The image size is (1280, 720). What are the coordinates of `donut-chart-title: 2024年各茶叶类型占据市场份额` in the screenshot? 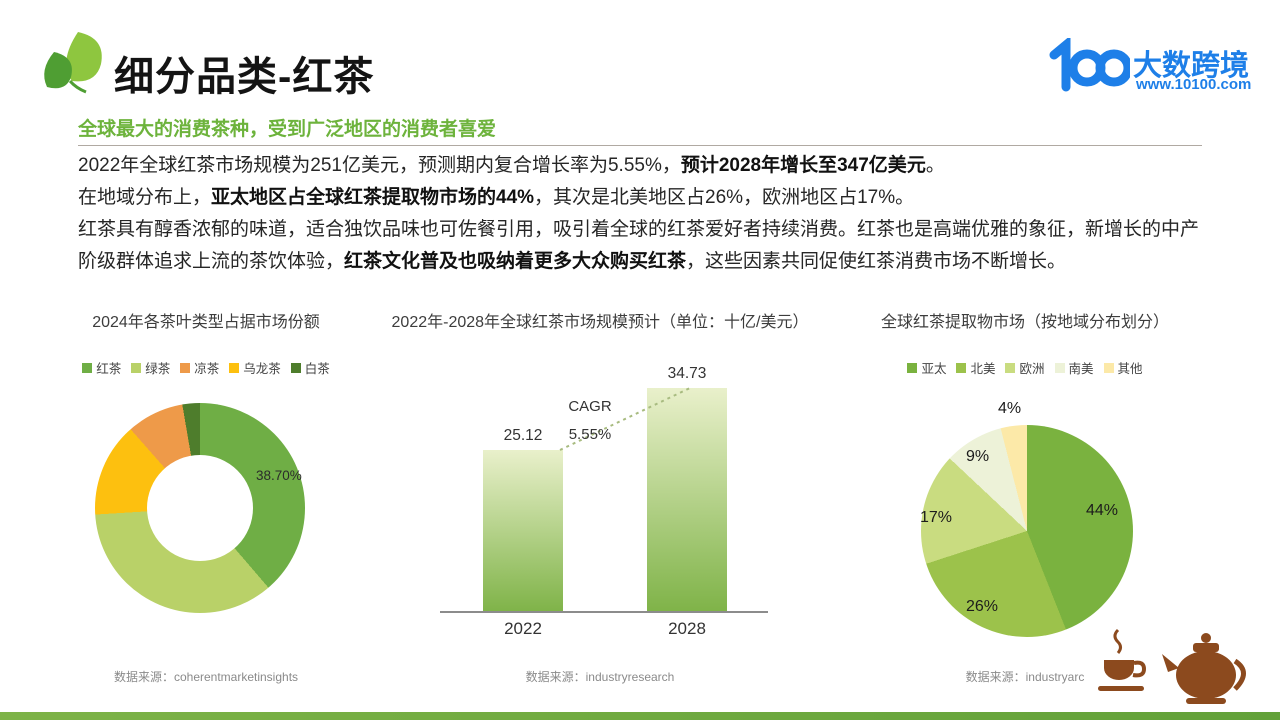 It's located at (206, 322).